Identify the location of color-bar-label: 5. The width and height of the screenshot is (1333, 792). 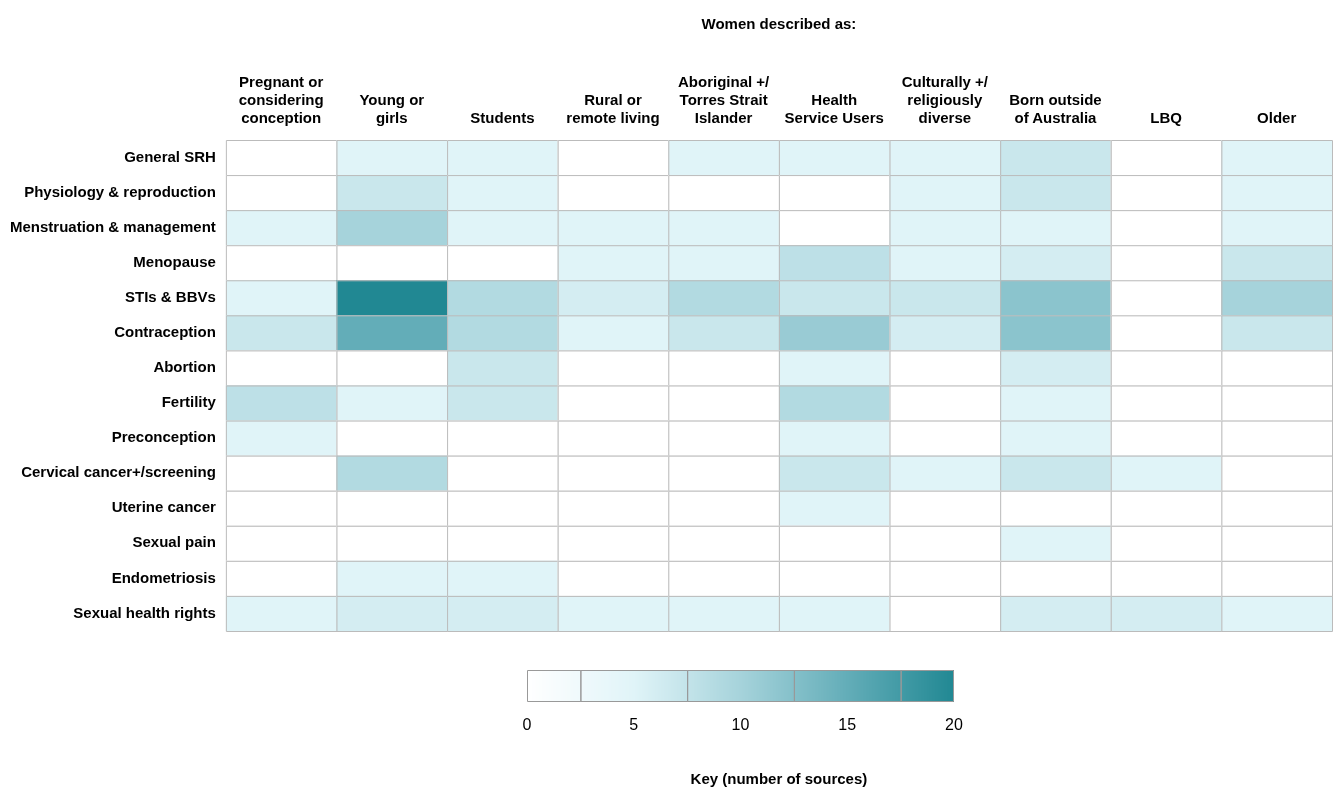
(634, 725).